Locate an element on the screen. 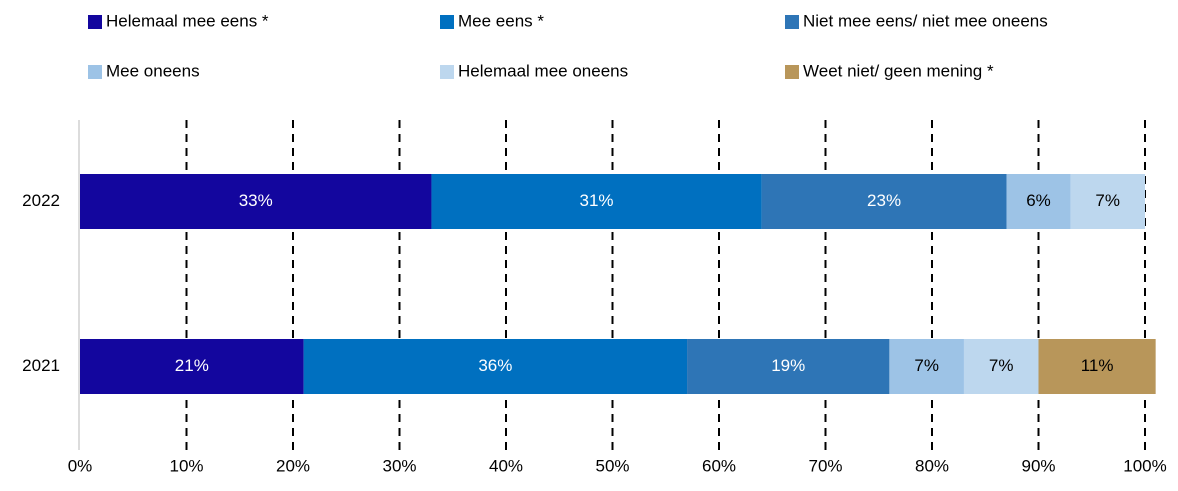  x-tick-label: 40% is located at coordinates (506, 465).